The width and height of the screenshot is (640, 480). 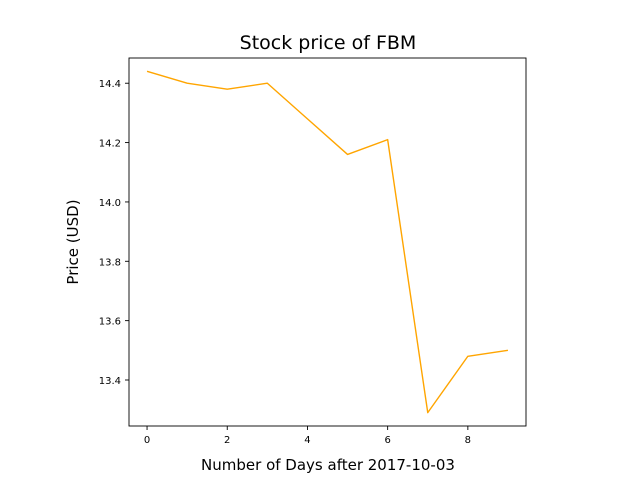 I want to click on x-tick-label: 0, so click(x=147, y=440).